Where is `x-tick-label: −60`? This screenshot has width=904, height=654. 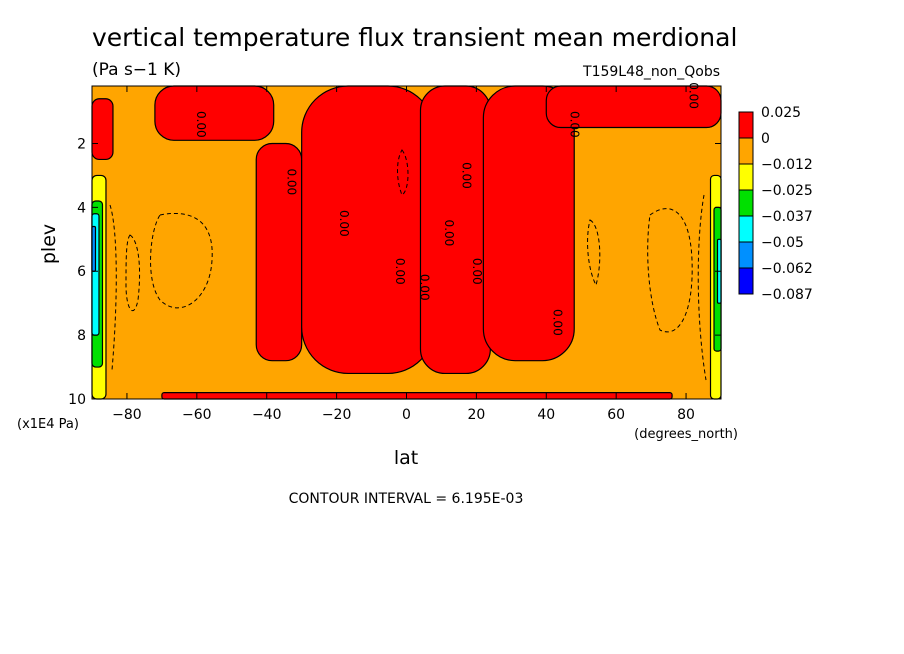 x-tick-label: −60 is located at coordinates (197, 415).